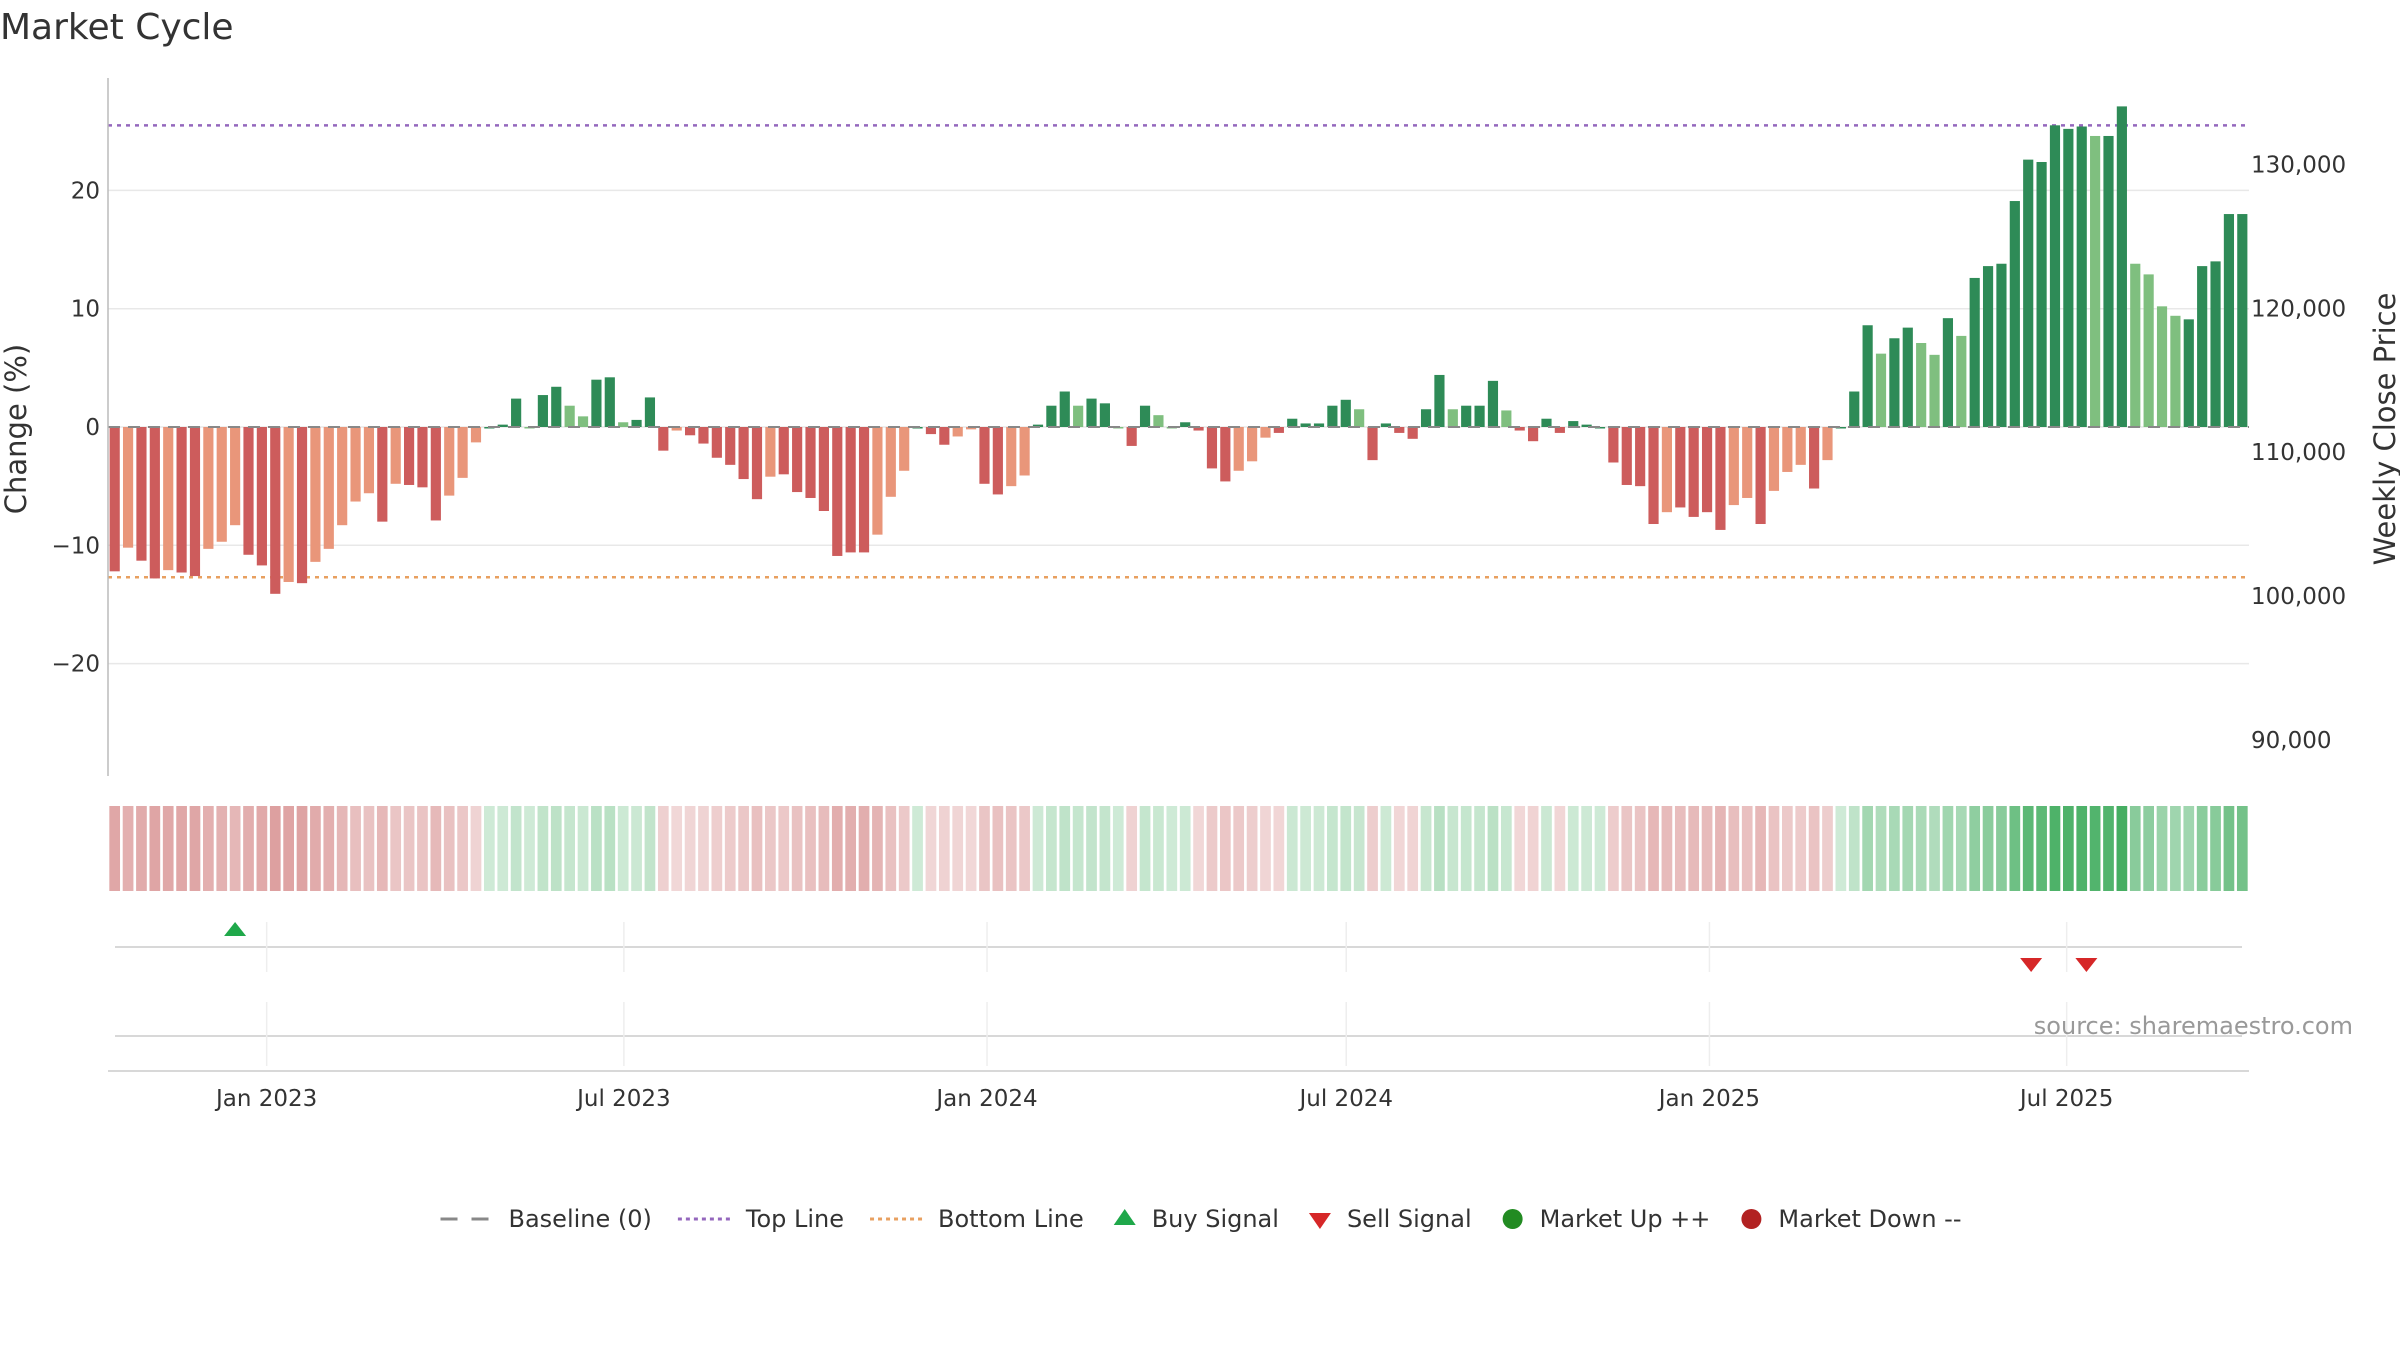  Describe the element at coordinates (1178, 848) in the screenshot. I see `market-state-strip` at that location.